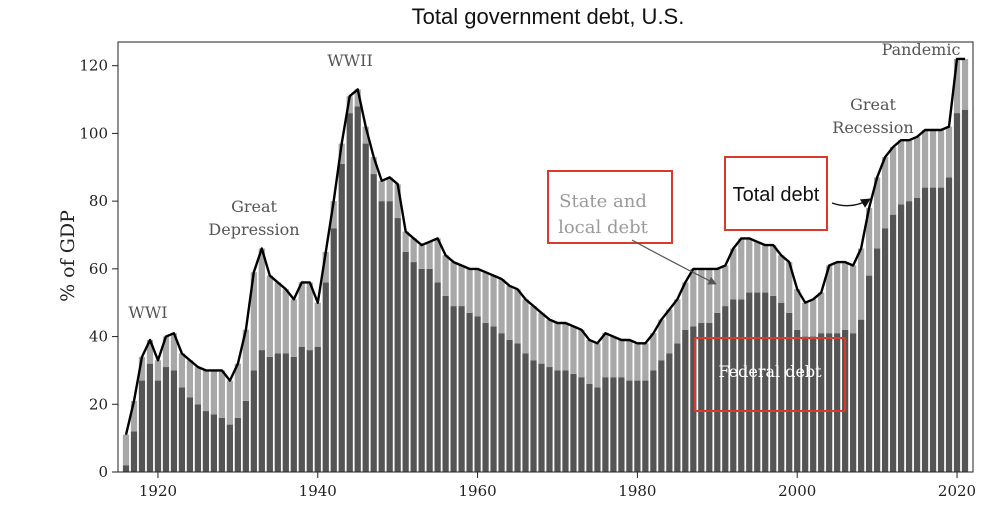  I want to click on bar-federal-1917, so click(134, 451).